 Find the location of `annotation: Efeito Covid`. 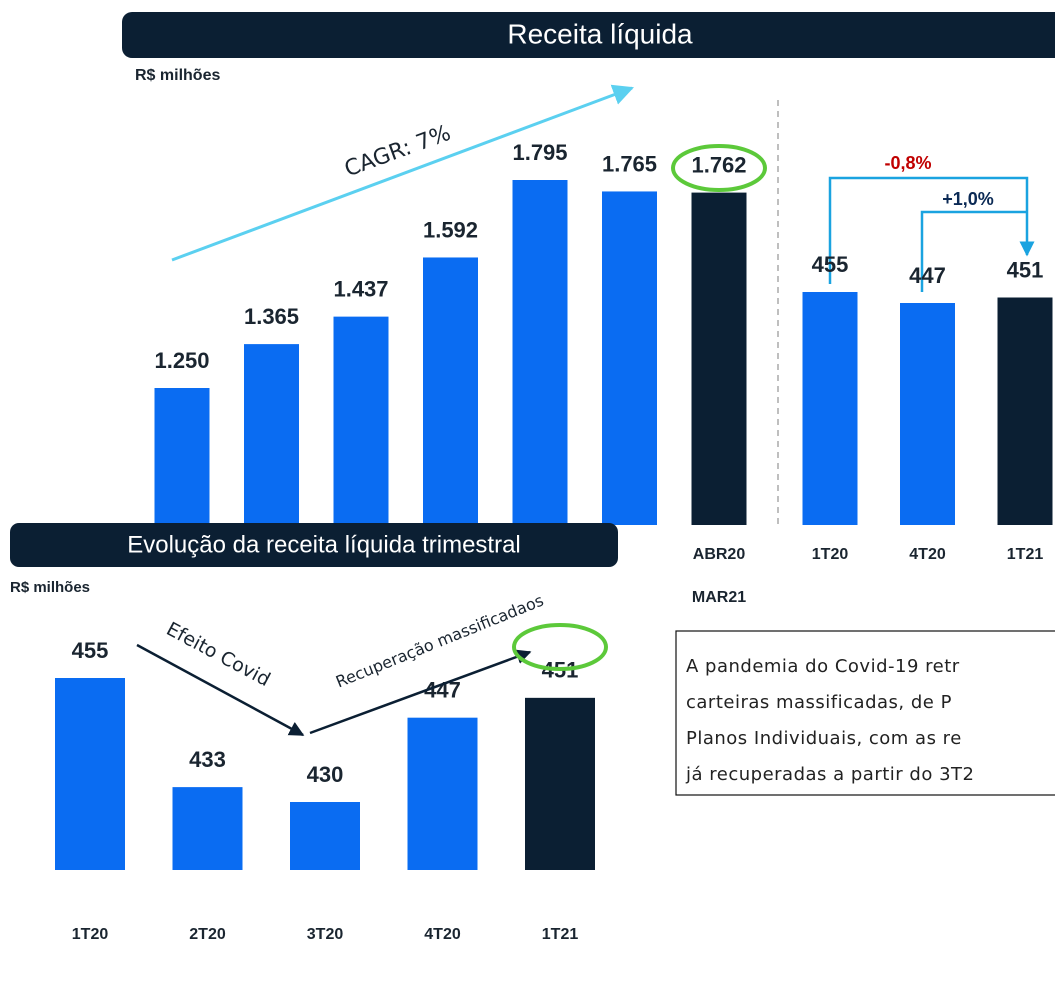

annotation: Efeito Covid is located at coordinates (218, 654).